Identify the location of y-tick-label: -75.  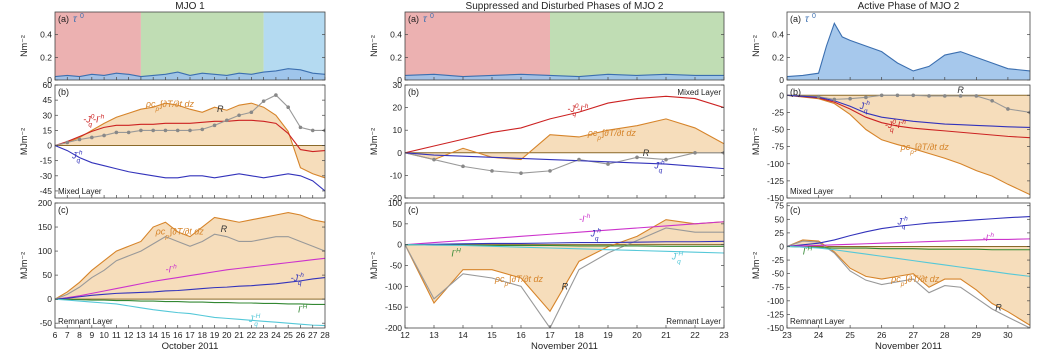
(778, 287).